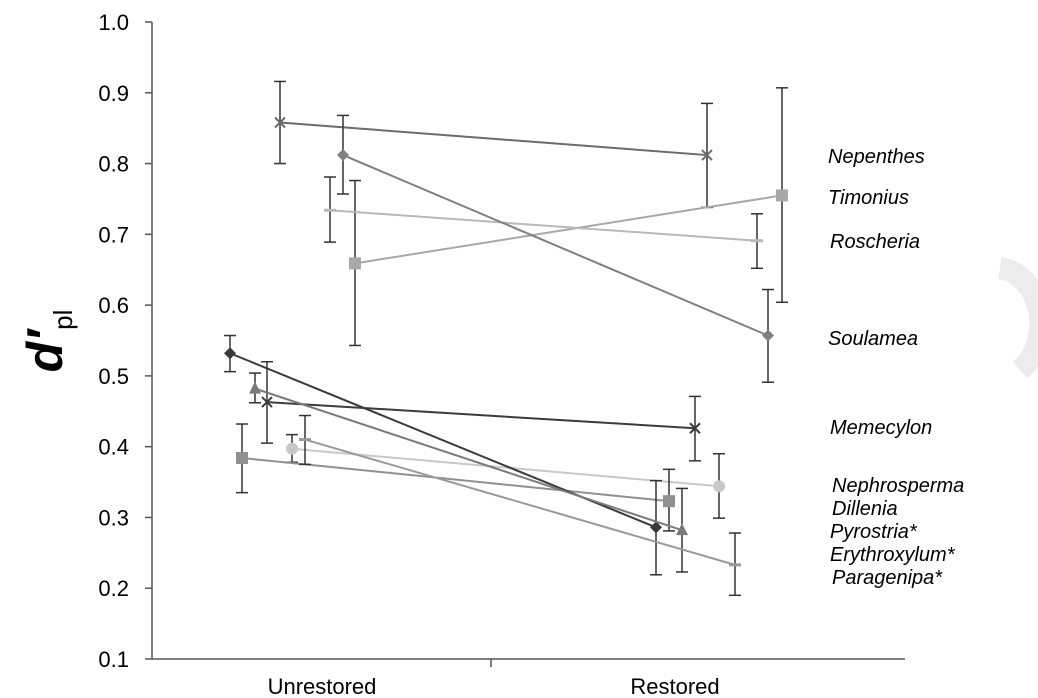 The image size is (1038, 698). What do you see at coordinates (876, 157) in the screenshot?
I see `species-label: Nepenthes` at bounding box center [876, 157].